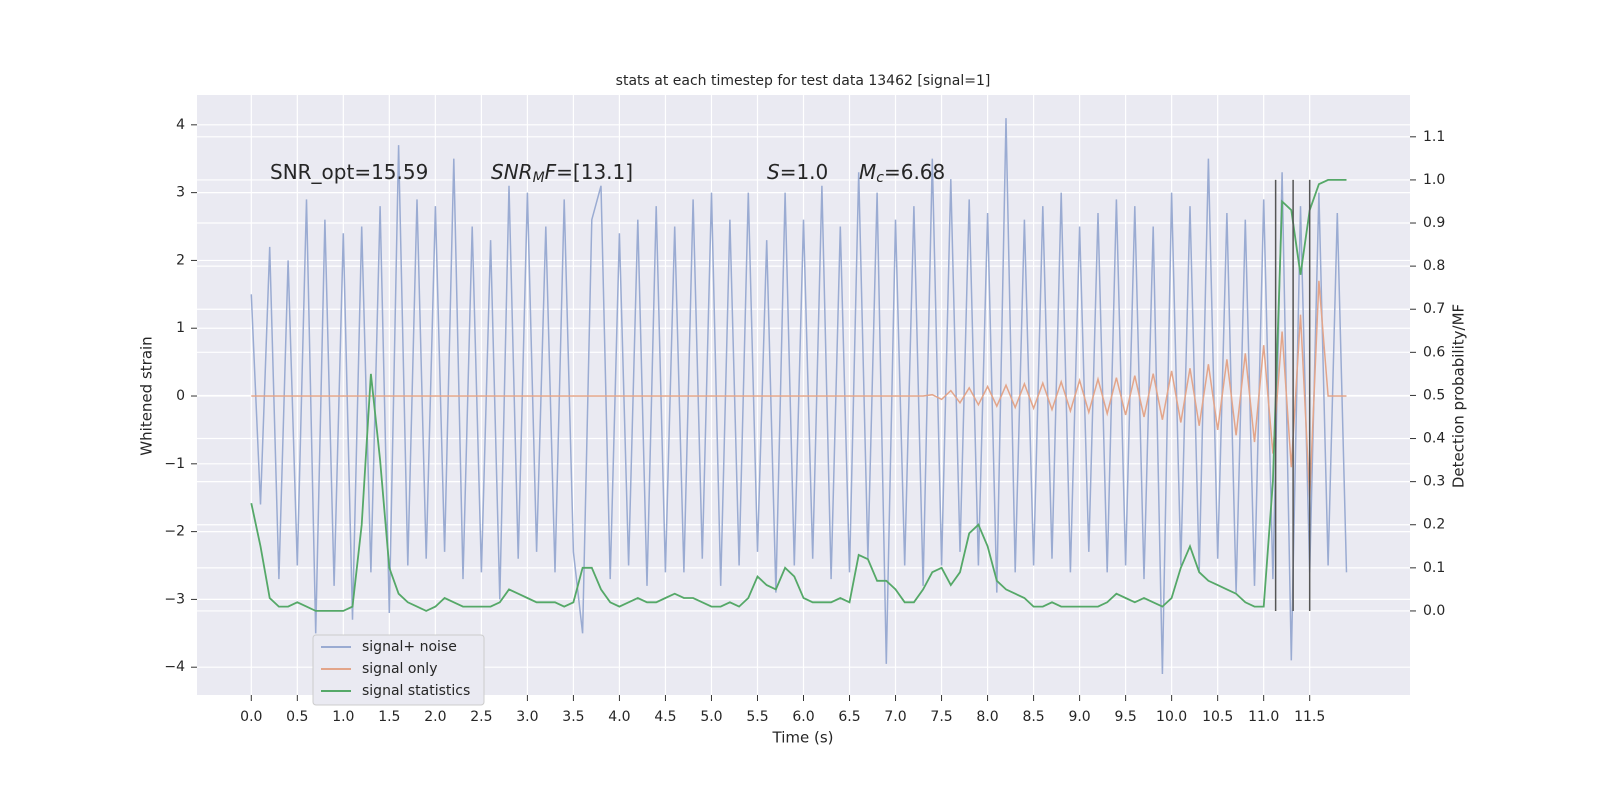 Image resolution: width=1600 pixels, height=800 pixels. What do you see at coordinates (573, 717) in the screenshot?
I see `x-tick-label: 3.5` at bounding box center [573, 717].